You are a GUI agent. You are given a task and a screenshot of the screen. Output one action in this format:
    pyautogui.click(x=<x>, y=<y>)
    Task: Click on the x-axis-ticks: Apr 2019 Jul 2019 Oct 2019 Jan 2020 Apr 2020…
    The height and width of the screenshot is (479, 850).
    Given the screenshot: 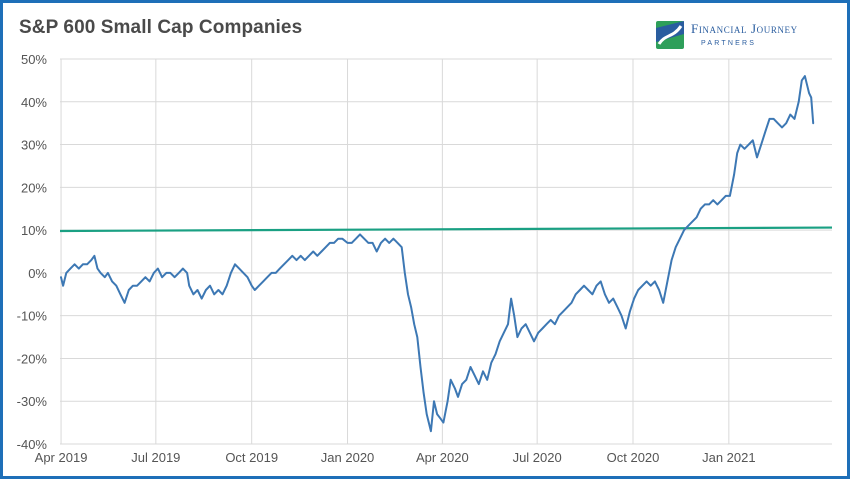 What is the action you would take?
    pyautogui.click(x=395, y=457)
    